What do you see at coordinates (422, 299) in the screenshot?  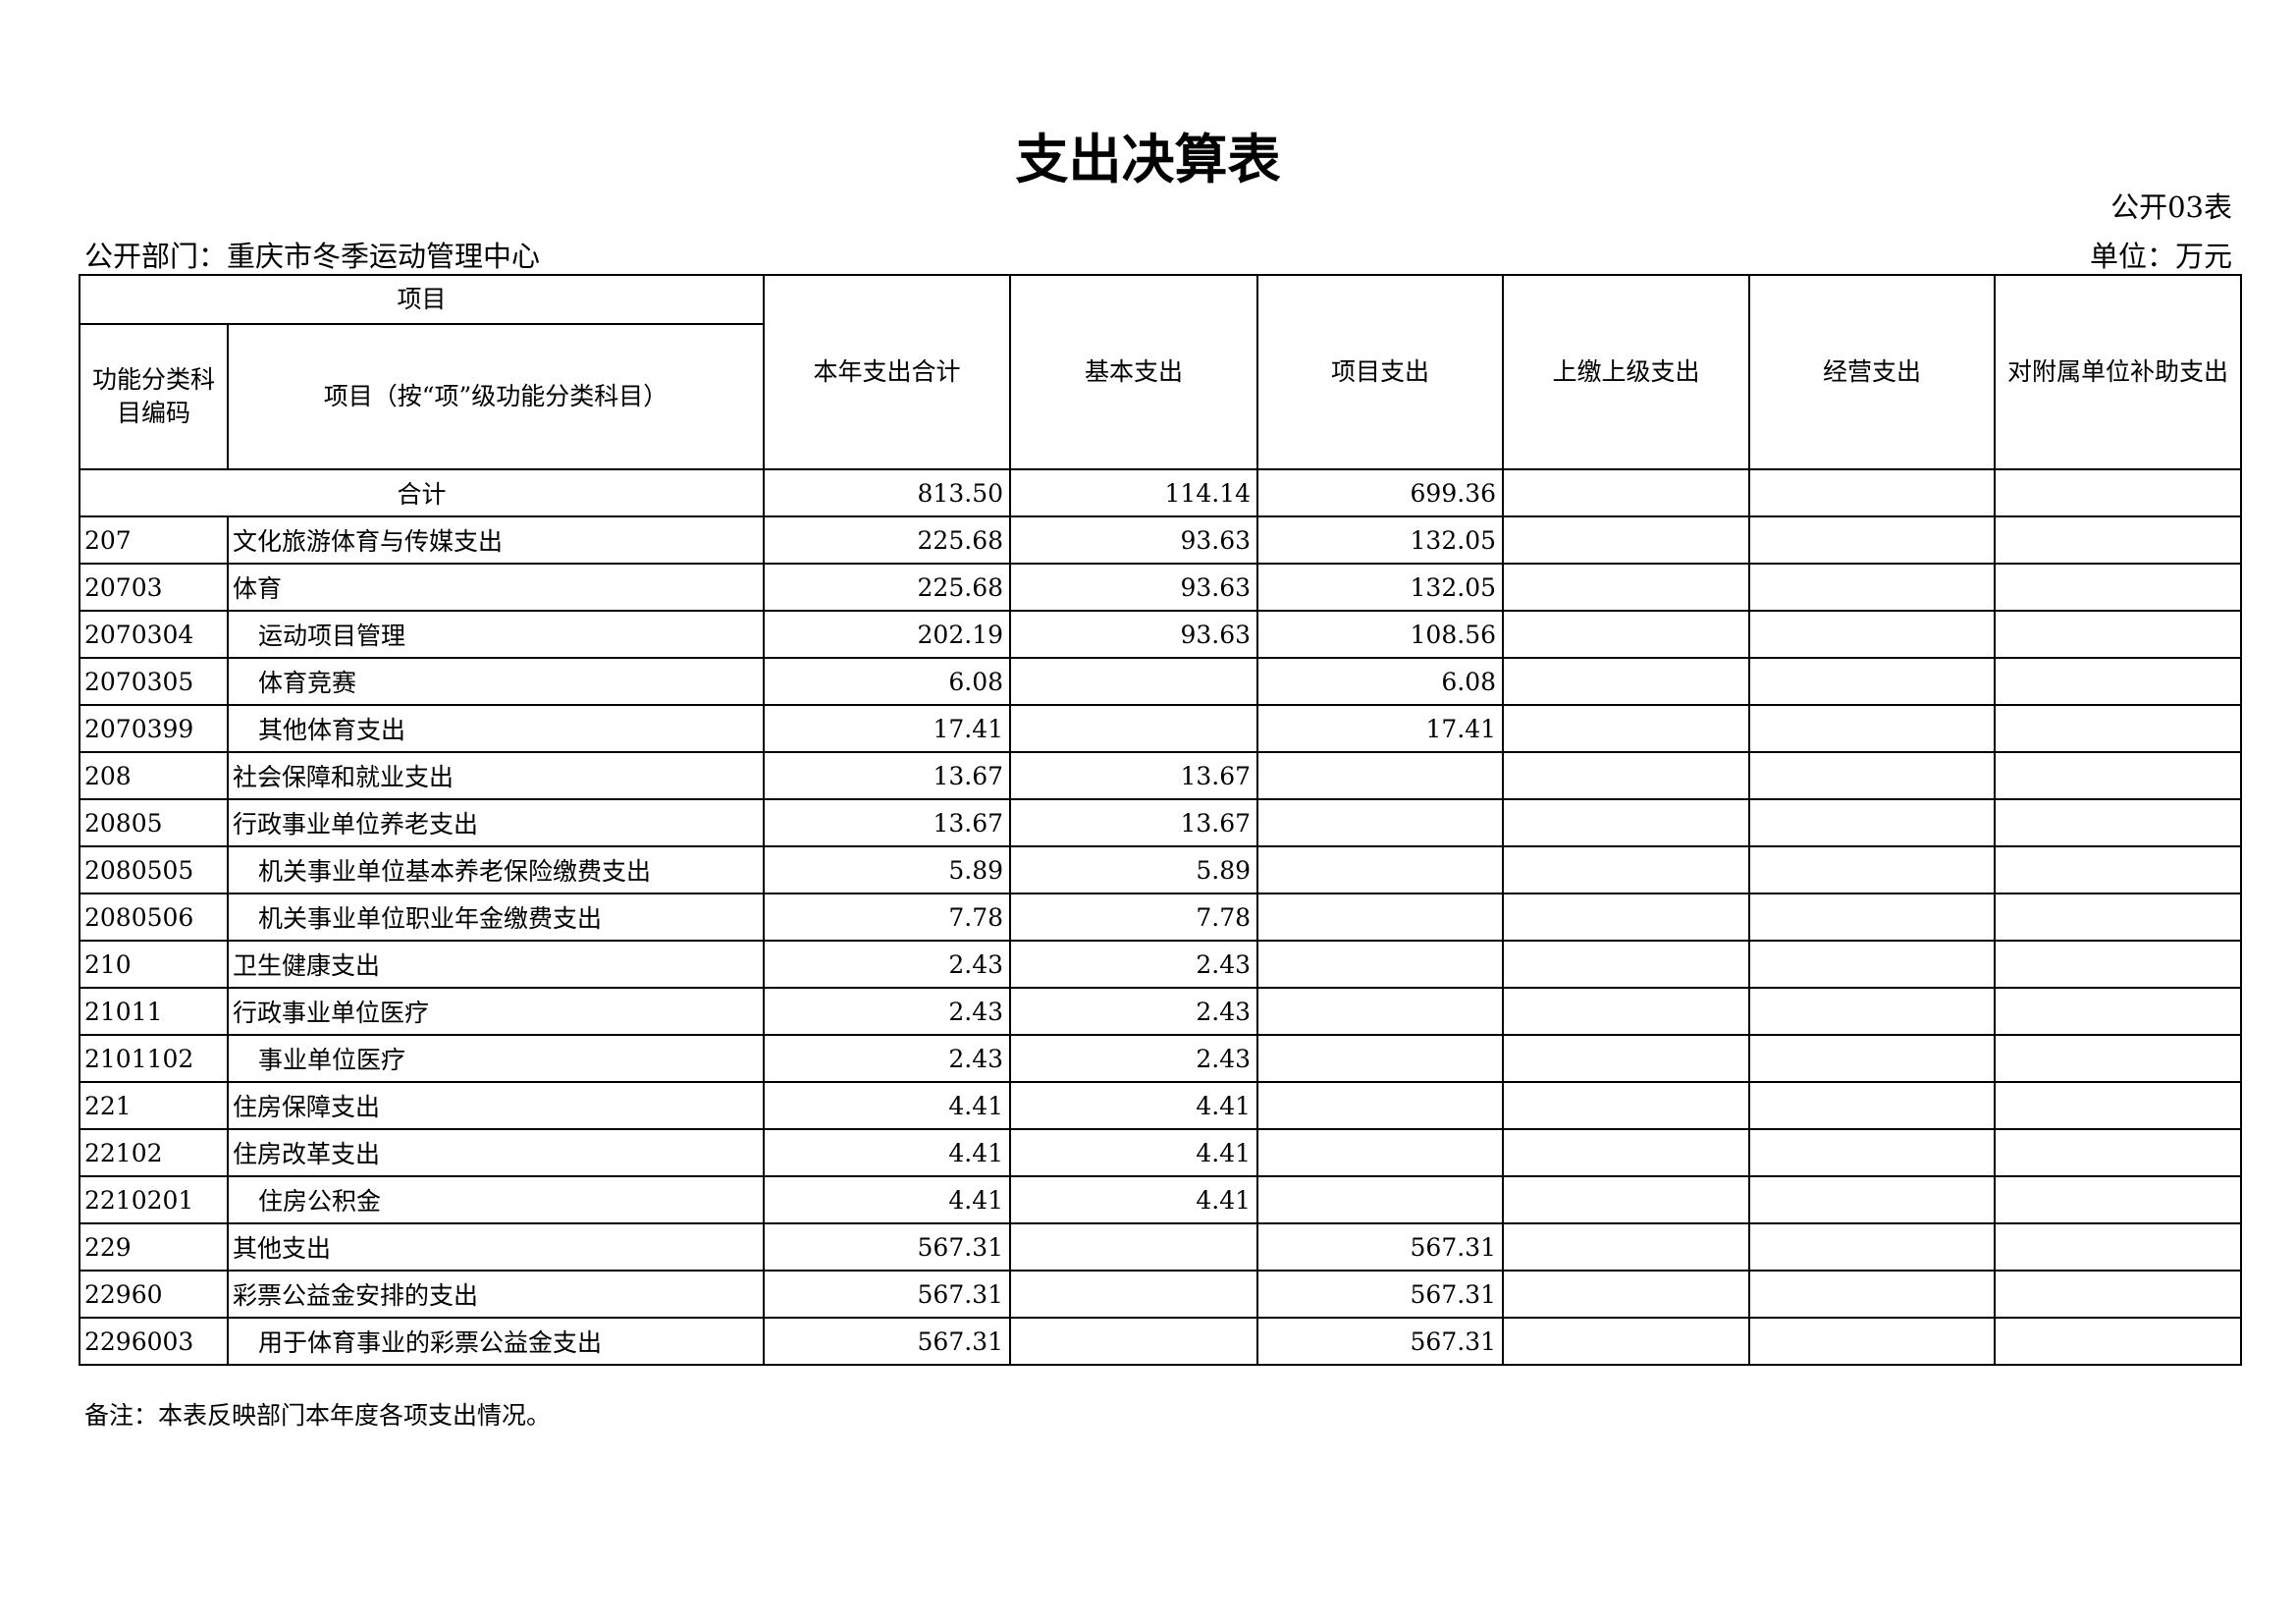 I see `header-project: 项目` at bounding box center [422, 299].